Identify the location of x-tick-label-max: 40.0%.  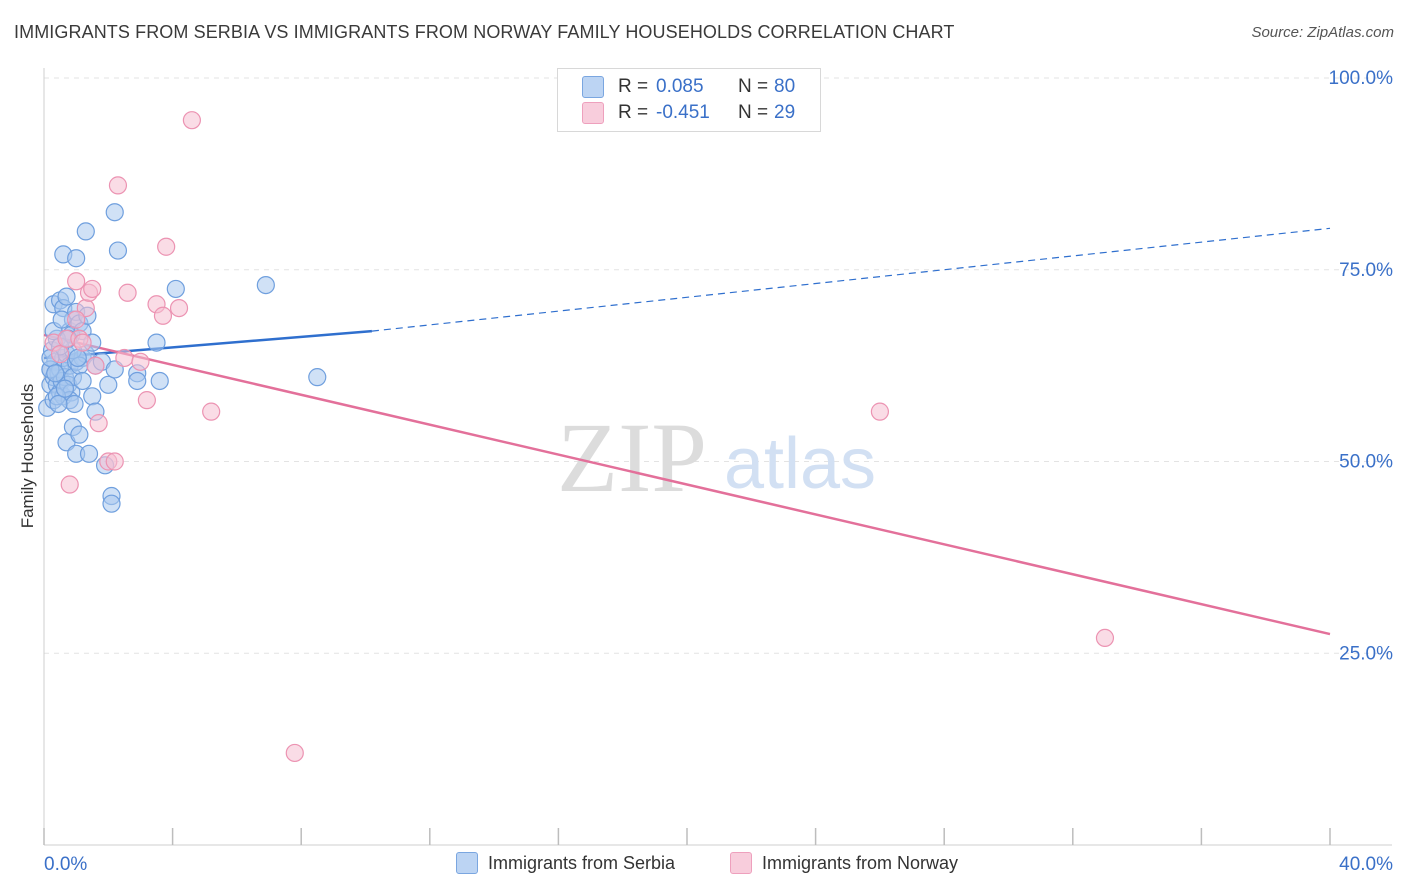
(1366, 864).